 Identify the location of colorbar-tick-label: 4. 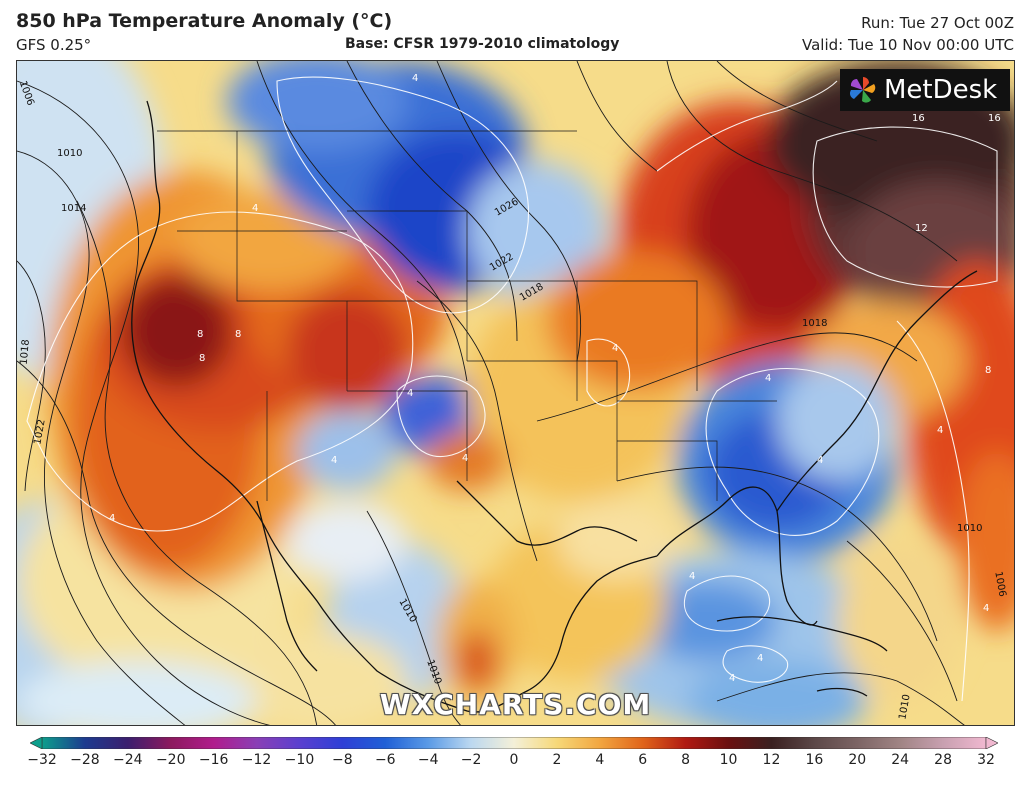
(600, 760).